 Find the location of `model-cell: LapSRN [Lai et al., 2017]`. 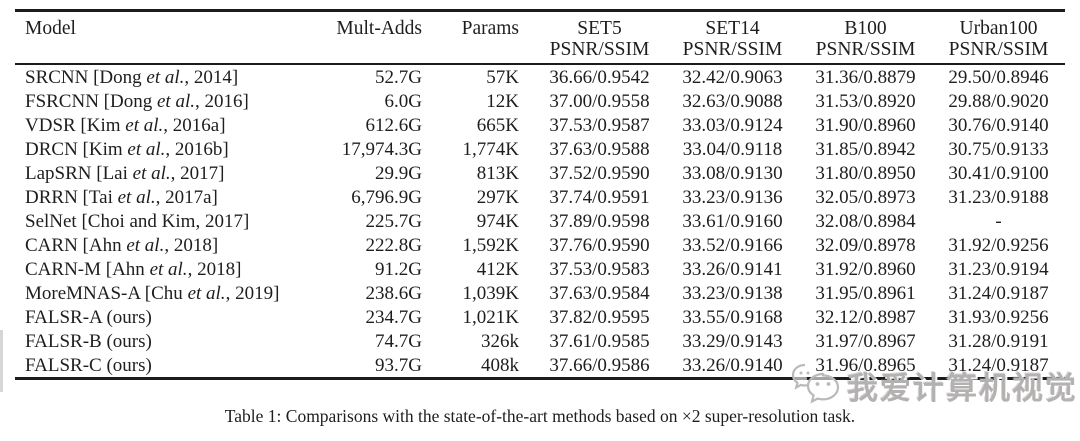

model-cell: LapSRN [Lai et al., 2017] is located at coordinates (125, 173).